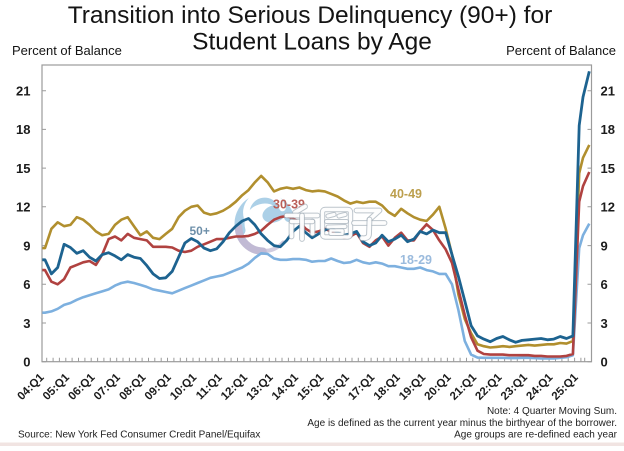  Describe the element at coordinates (312, 42) in the screenshot. I see `svg-text: Student Loans by Age` at that location.